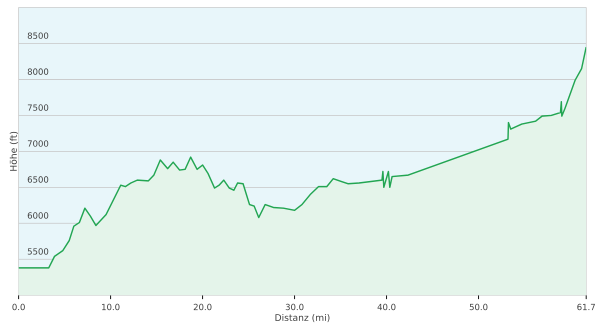  What do you see at coordinates (586, 307) in the screenshot?
I see `x-tick-label: 61.7` at bounding box center [586, 307].